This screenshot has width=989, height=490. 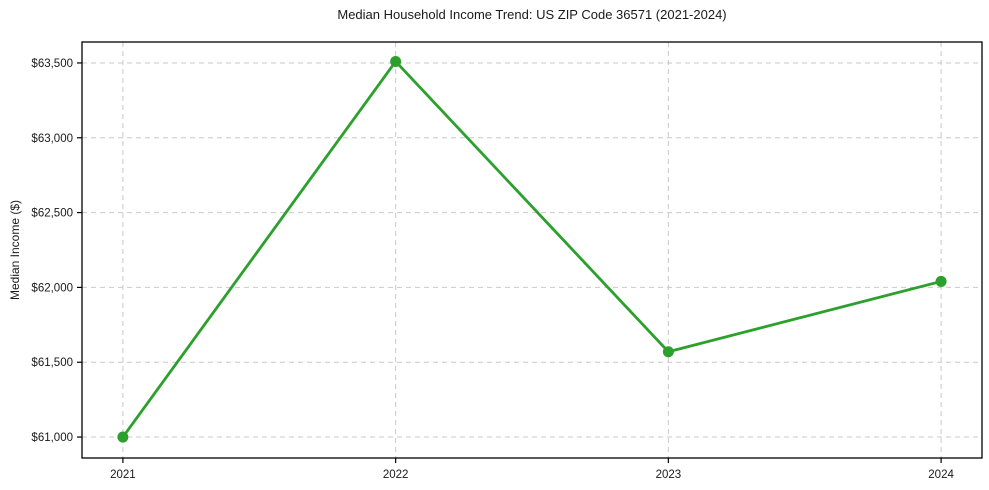 I want to click on x-tick-label: 2022, so click(x=396, y=475).